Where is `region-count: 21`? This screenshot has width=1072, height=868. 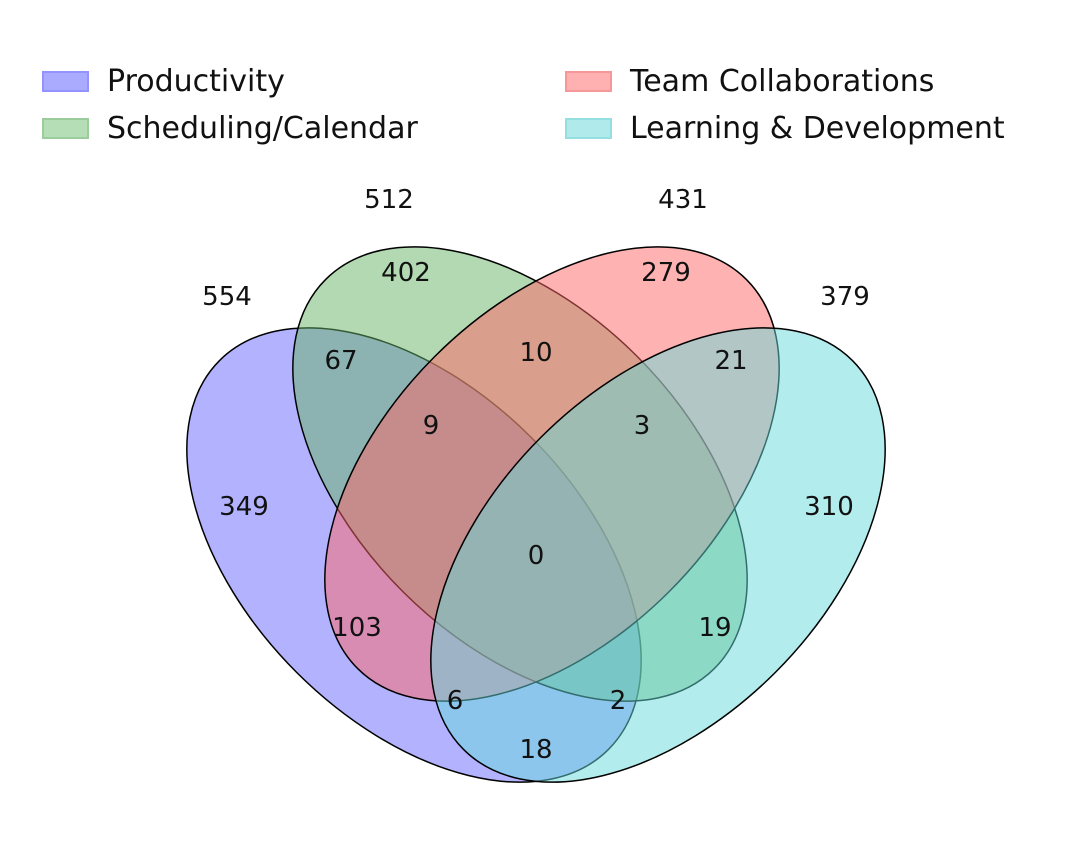 region-count: 21 is located at coordinates (730, 361).